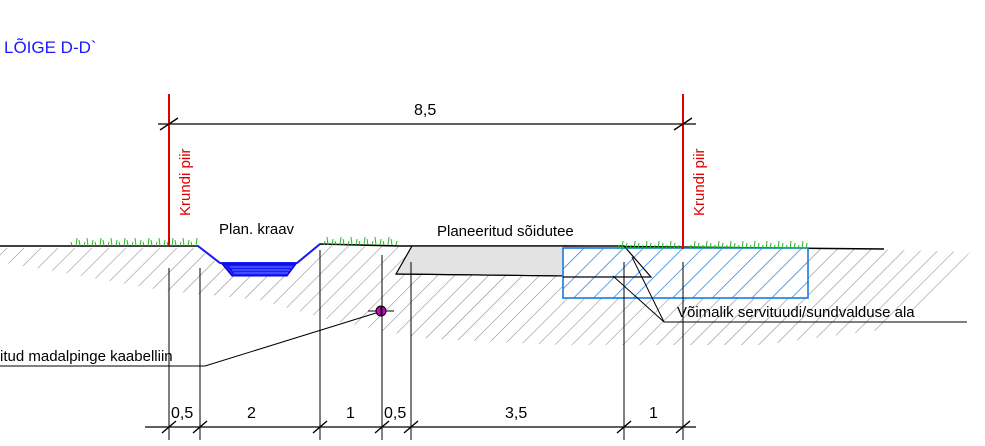 Image resolution: width=985 pixels, height=446 pixels. I want to click on road-edge-overlay, so click(608, 261).